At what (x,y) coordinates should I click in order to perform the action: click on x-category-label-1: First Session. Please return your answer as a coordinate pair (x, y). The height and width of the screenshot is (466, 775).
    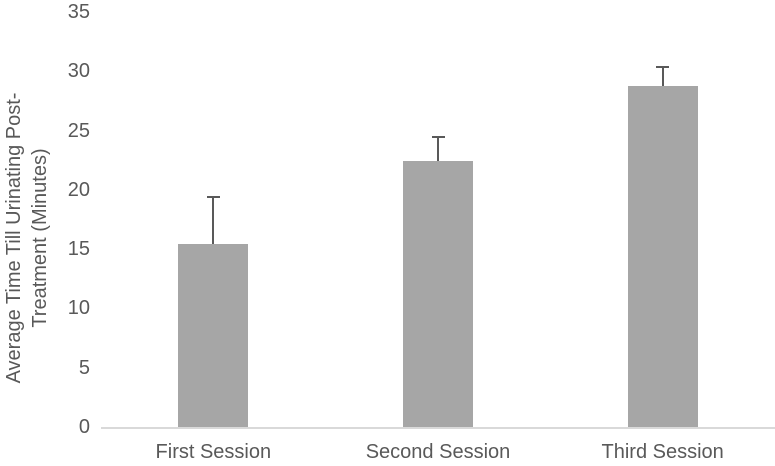
    Looking at the image, I should click on (213, 452).